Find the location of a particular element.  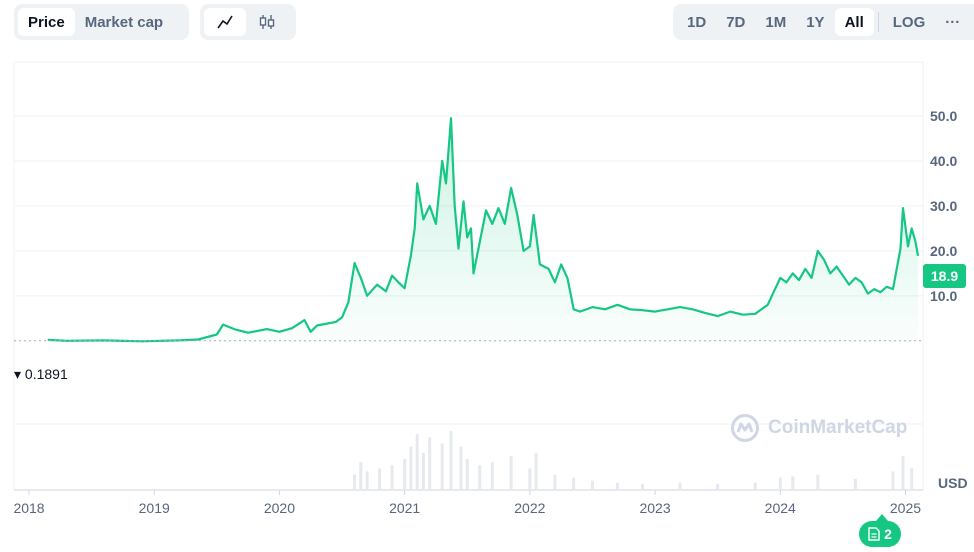

news-badge: 2 is located at coordinates (880, 530).